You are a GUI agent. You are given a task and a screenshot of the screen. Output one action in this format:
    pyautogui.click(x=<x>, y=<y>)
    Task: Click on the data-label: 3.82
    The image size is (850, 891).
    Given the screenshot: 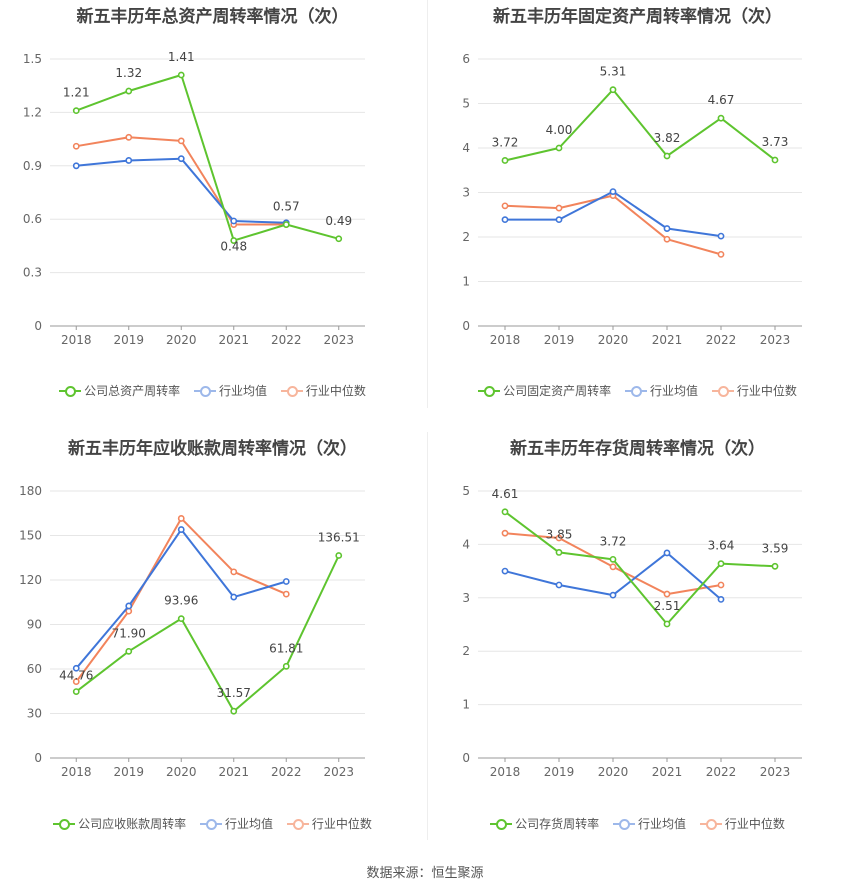 What is the action you would take?
    pyautogui.click(x=667, y=138)
    